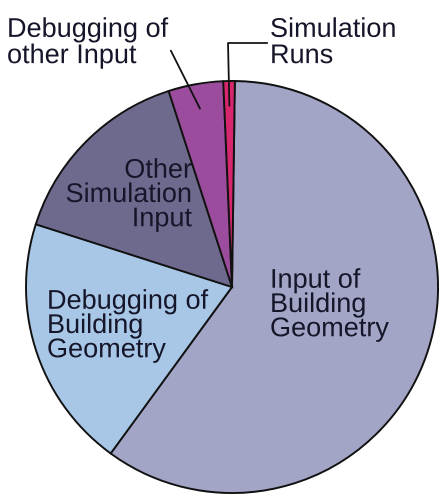  Describe the element at coordinates (129, 195) in the screenshot. I see `slice-label: Other Simulation Input` at that location.